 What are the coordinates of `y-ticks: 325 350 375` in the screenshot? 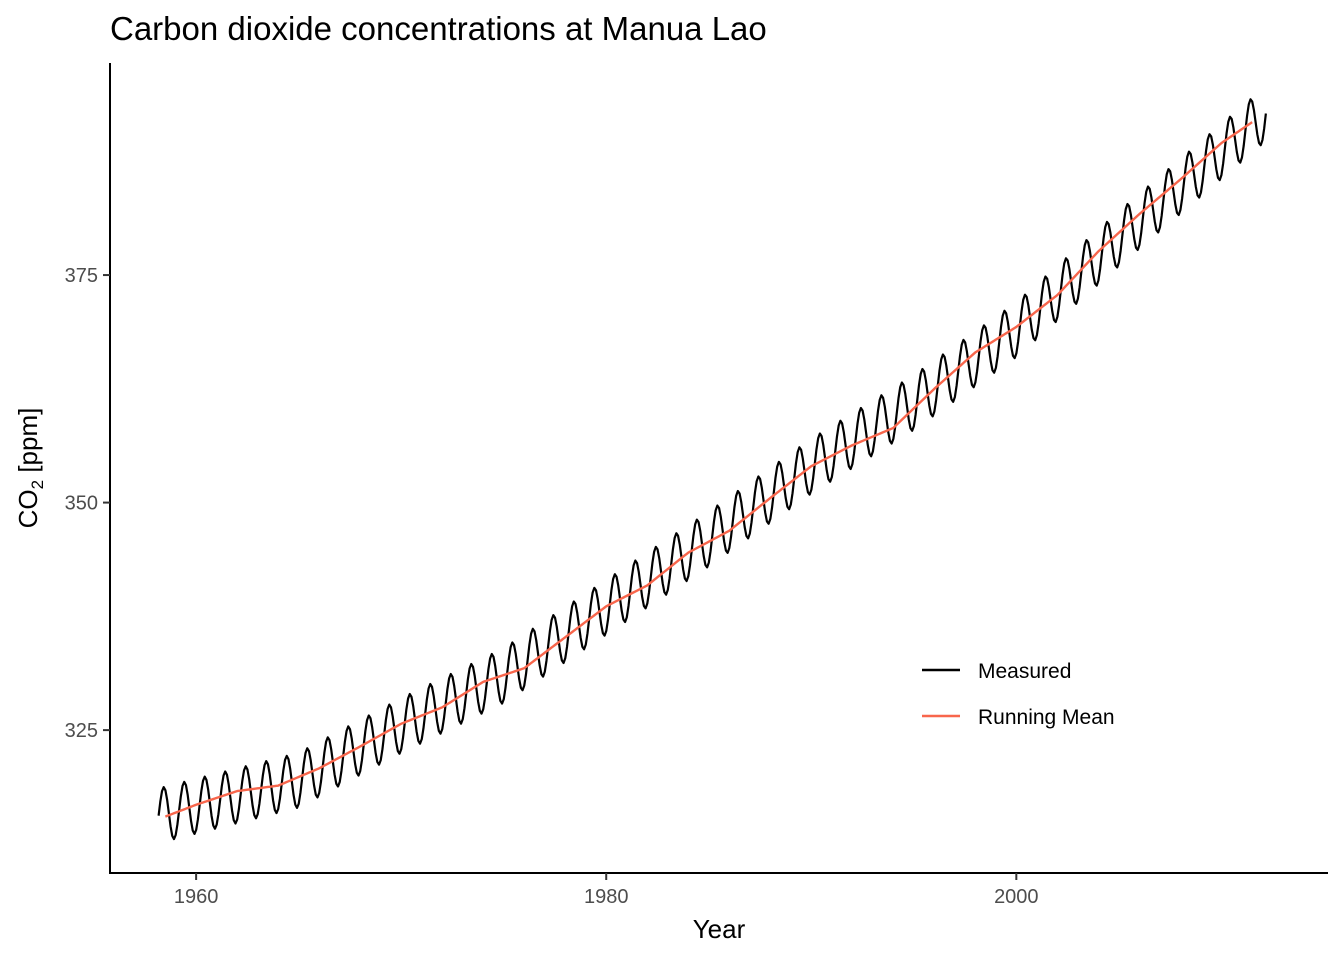 It's located at (87, 503).